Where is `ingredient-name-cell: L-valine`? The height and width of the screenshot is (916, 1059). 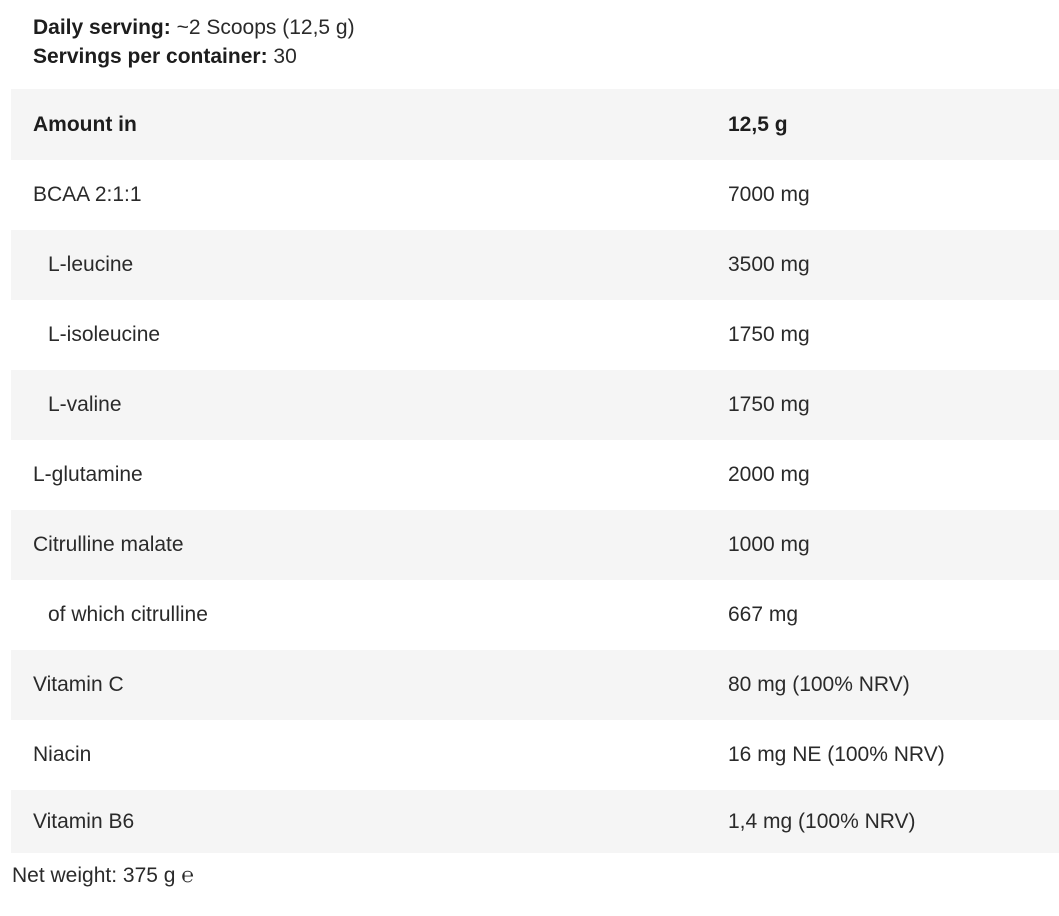
ingredient-name-cell: L-valine is located at coordinates (85, 404).